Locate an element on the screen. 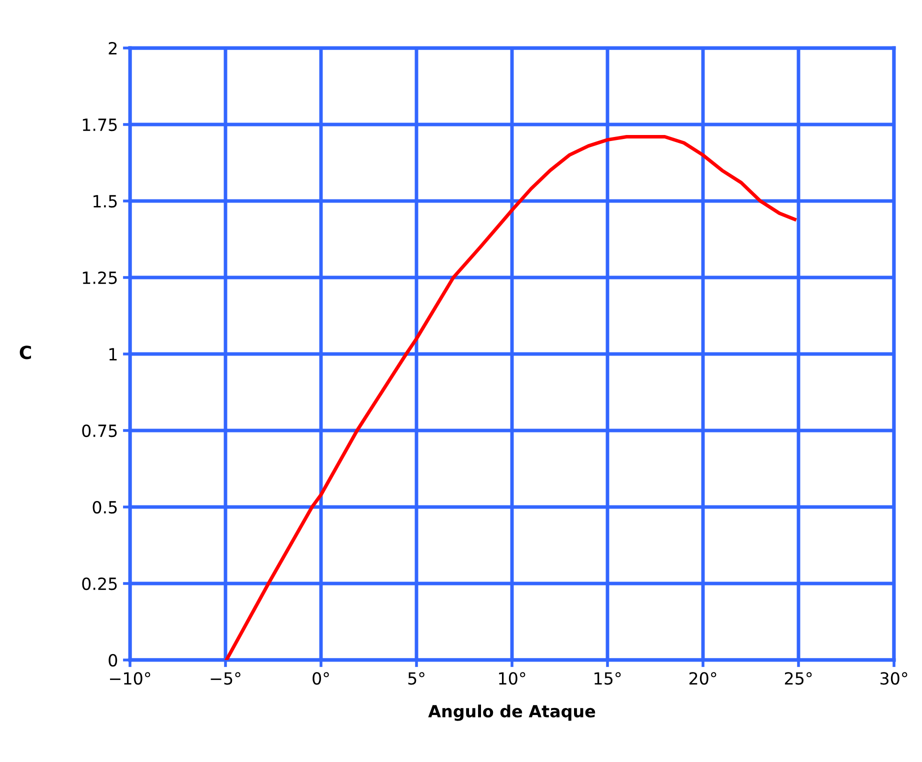 The height and width of the screenshot is (762, 922). y-tick-label: 2 is located at coordinates (112, 48).